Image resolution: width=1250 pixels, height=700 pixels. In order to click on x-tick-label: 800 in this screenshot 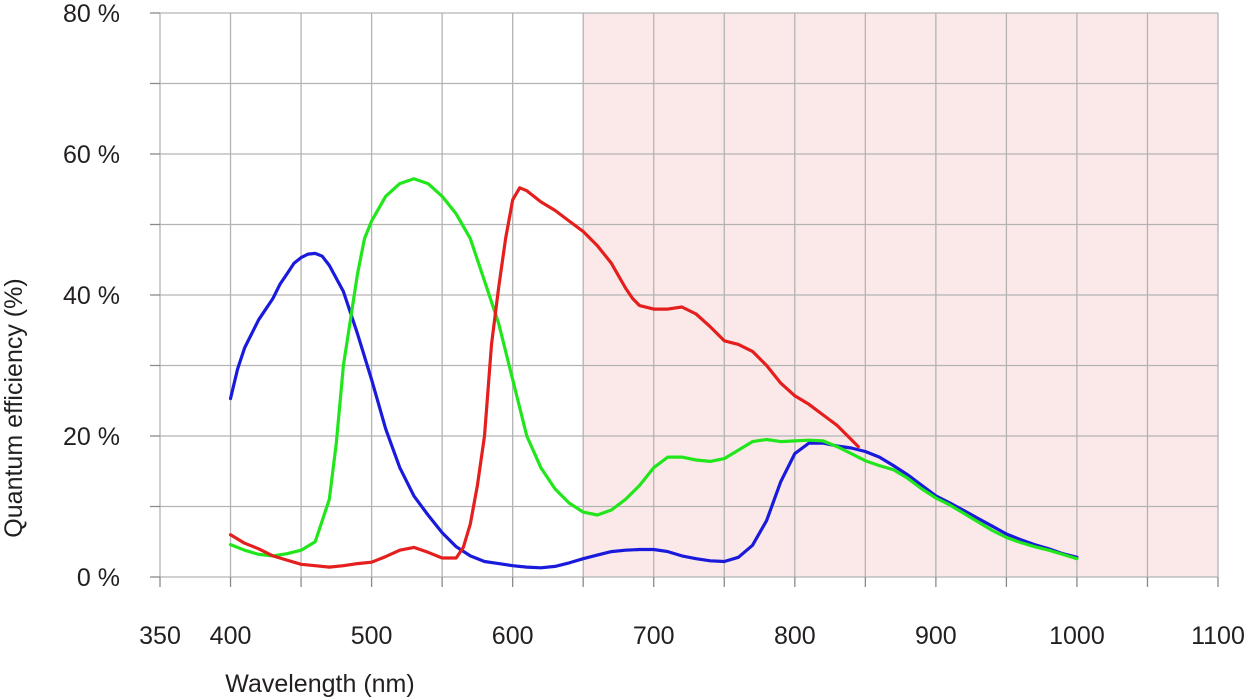, I will do `click(795, 636)`.